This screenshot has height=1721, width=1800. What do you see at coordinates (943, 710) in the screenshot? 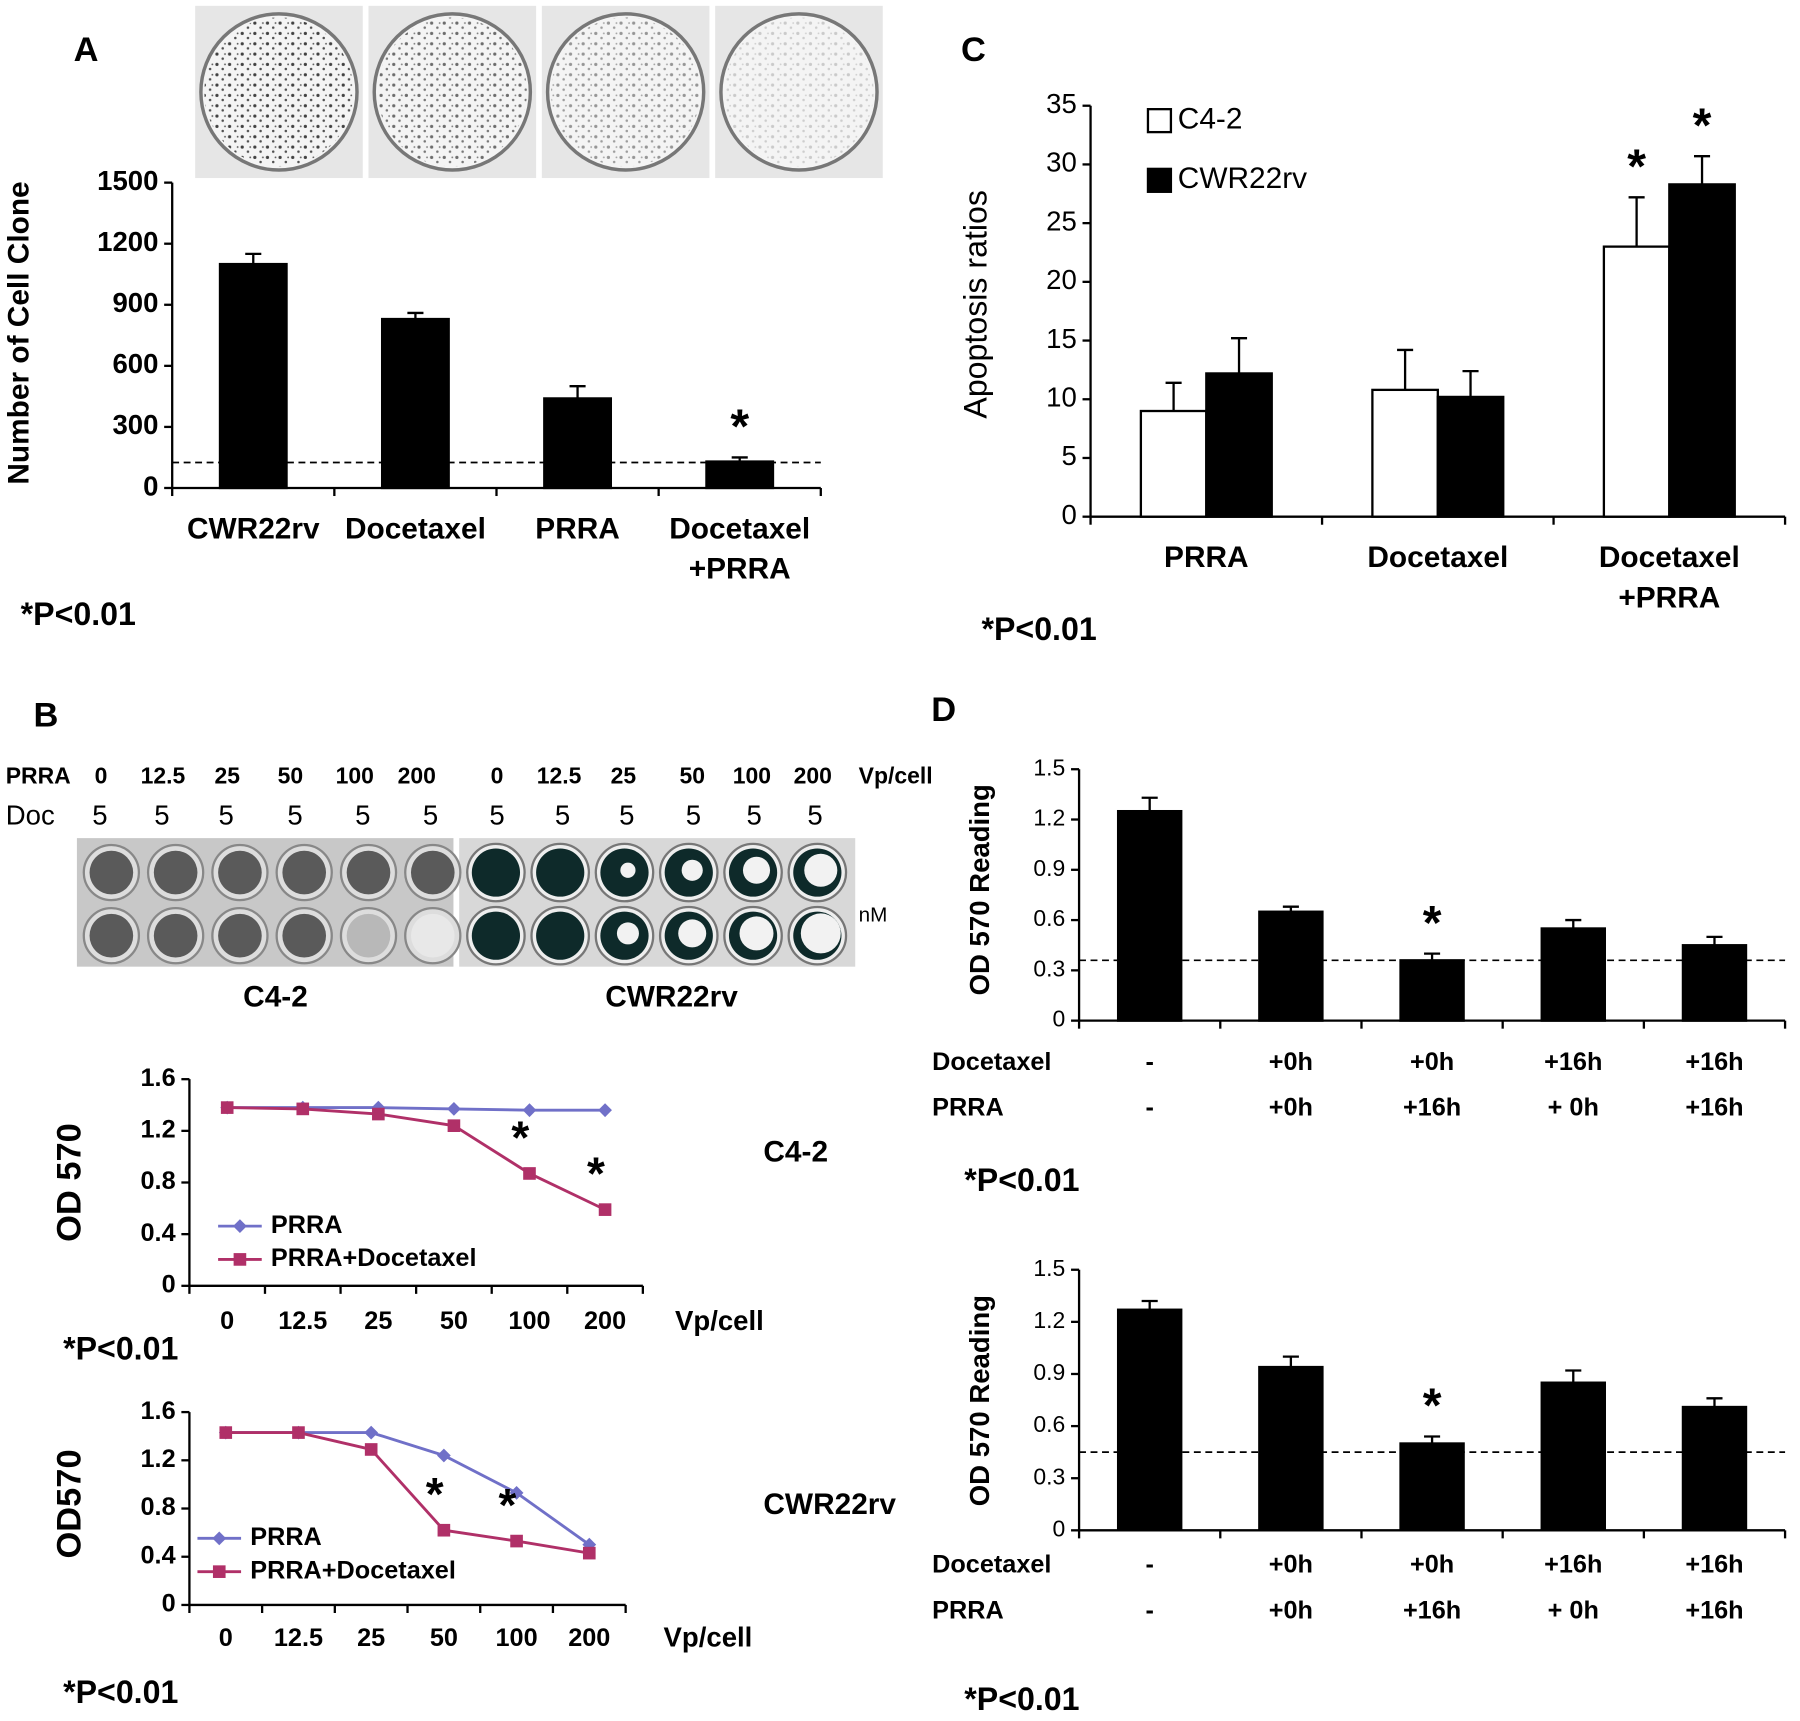
I see `panel-label: D` at bounding box center [943, 710].